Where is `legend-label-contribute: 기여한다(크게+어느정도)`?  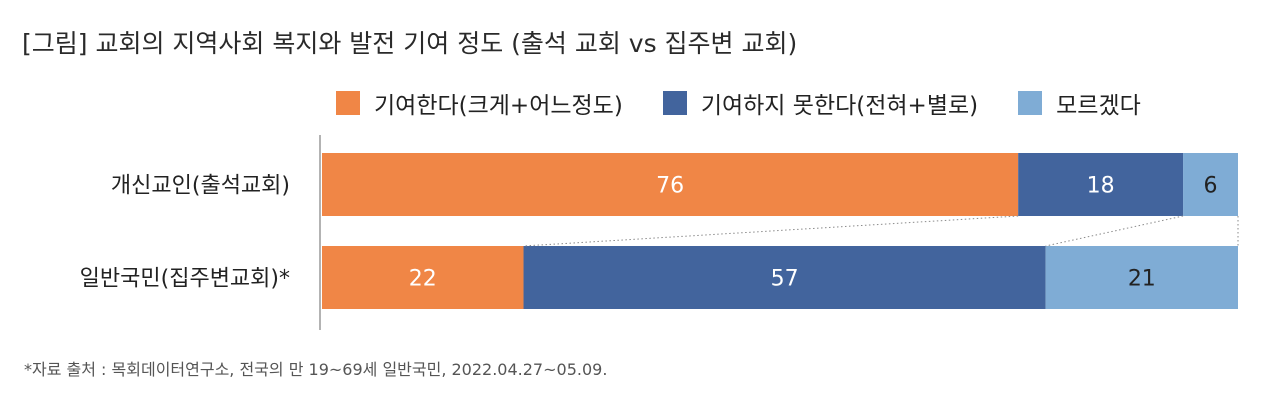
legend-label-contribute: 기여한다(크게+어느정도) is located at coordinates (498, 106).